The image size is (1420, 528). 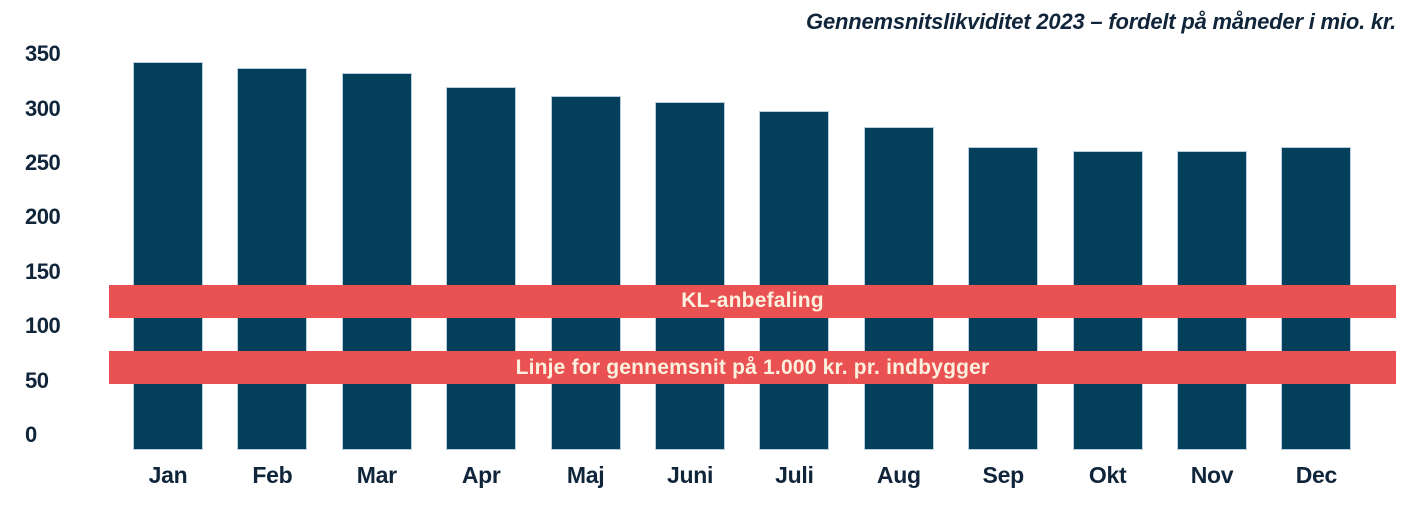 What do you see at coordinates (43, 108) in the screenshot?
I see `y-axis-tick-label-300: 300` at bounding box center [43, 108].